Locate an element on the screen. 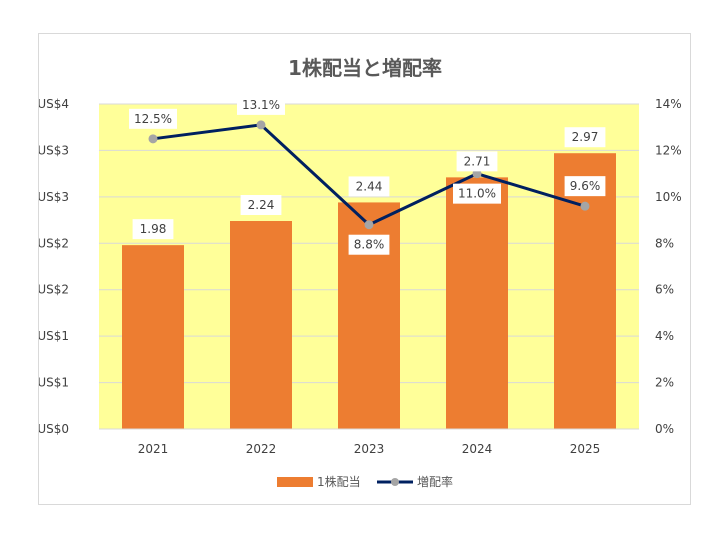 The image size is (706, 541). bar-value-label-text: 2.97 is located at coordinates (585, 137).